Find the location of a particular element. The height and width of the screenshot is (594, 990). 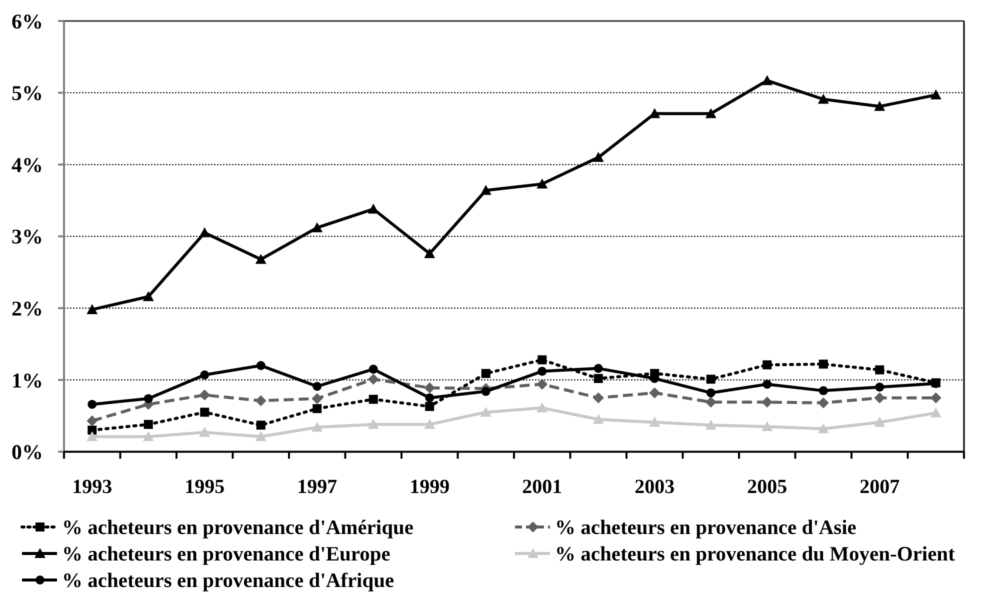

x-tick-label: 1999 is located at coordinates (430, 487).